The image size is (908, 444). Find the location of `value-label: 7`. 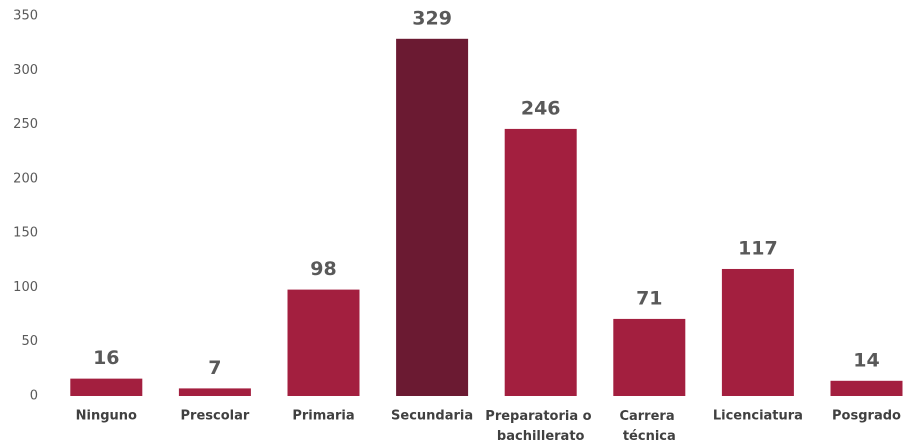

value-label: 7 is located at coordinates (214, 368).